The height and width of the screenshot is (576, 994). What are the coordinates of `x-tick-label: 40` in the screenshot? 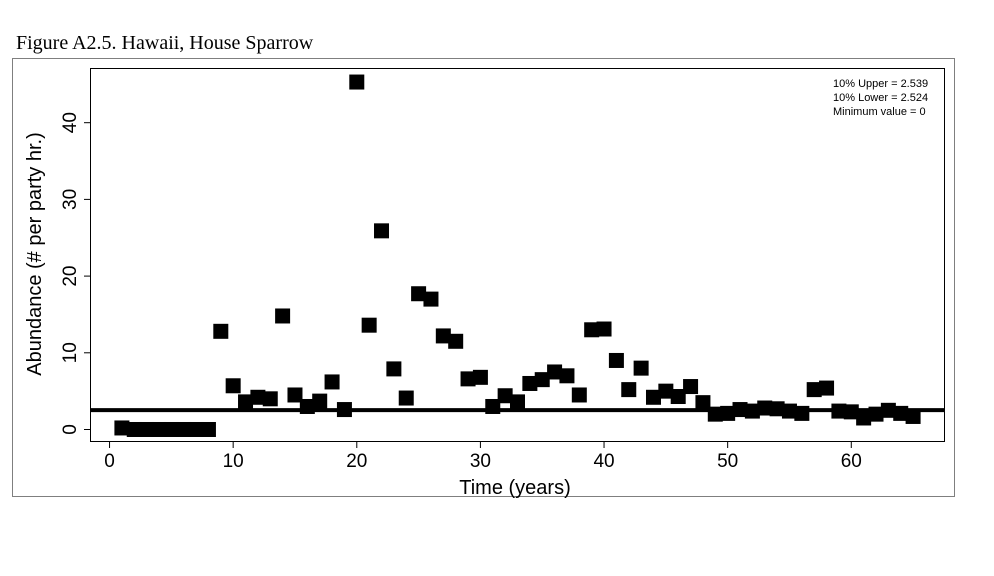 It's located at (603, 461).